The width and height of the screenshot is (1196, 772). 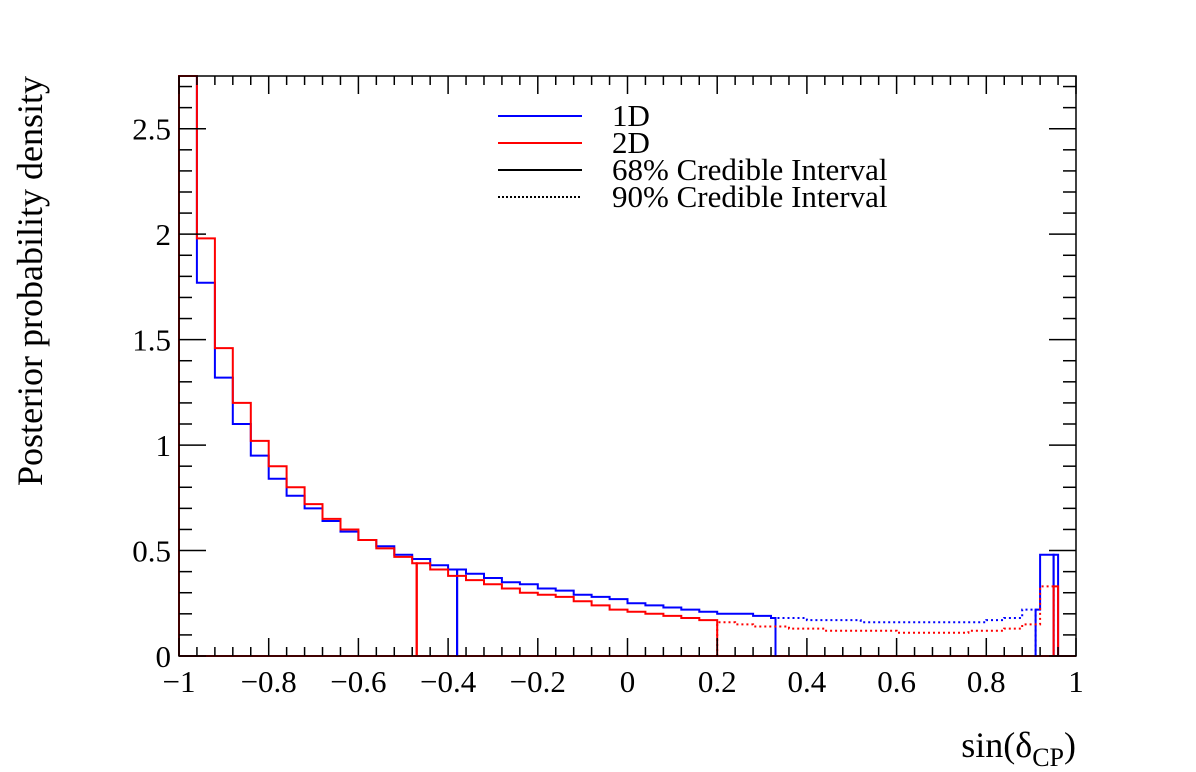 I want to click on y-tick-labels: 0 0.5 1 1.5 2 2.5, so click(x=151, y=393).